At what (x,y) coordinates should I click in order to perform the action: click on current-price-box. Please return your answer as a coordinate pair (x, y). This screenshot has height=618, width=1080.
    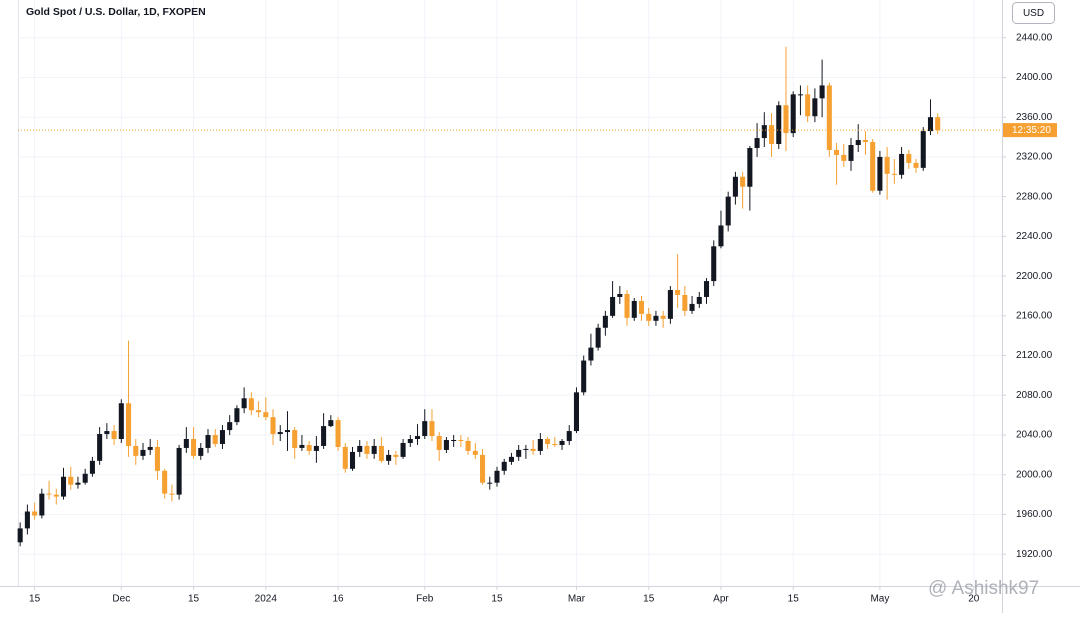
    Looking at the image, I should click on (1030, 130).